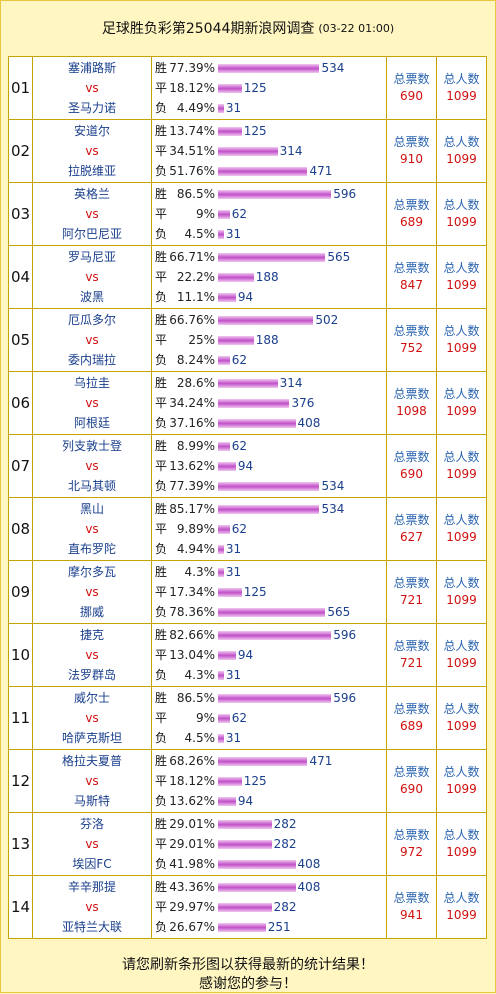  I want to click on away-team: 阿根廷, so click(91, 423).